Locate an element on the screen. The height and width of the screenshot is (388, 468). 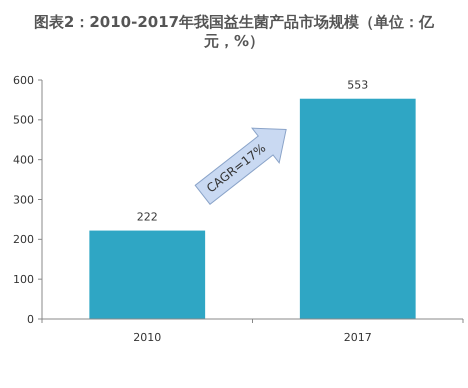
y-tick-label: 500 is located at coordinates (23, 120).